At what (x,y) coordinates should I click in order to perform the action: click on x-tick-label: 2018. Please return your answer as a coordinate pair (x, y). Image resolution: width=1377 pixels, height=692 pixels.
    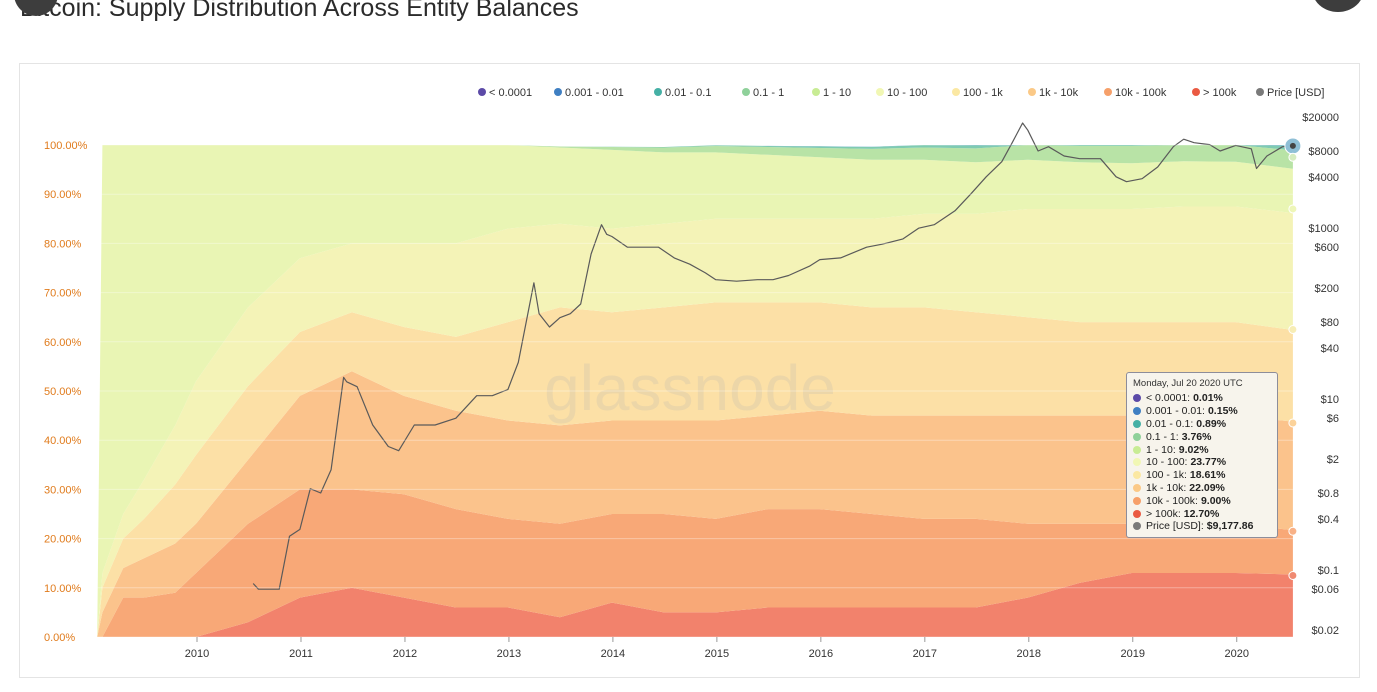
    Looking at the image, I should click on (1029, 654).